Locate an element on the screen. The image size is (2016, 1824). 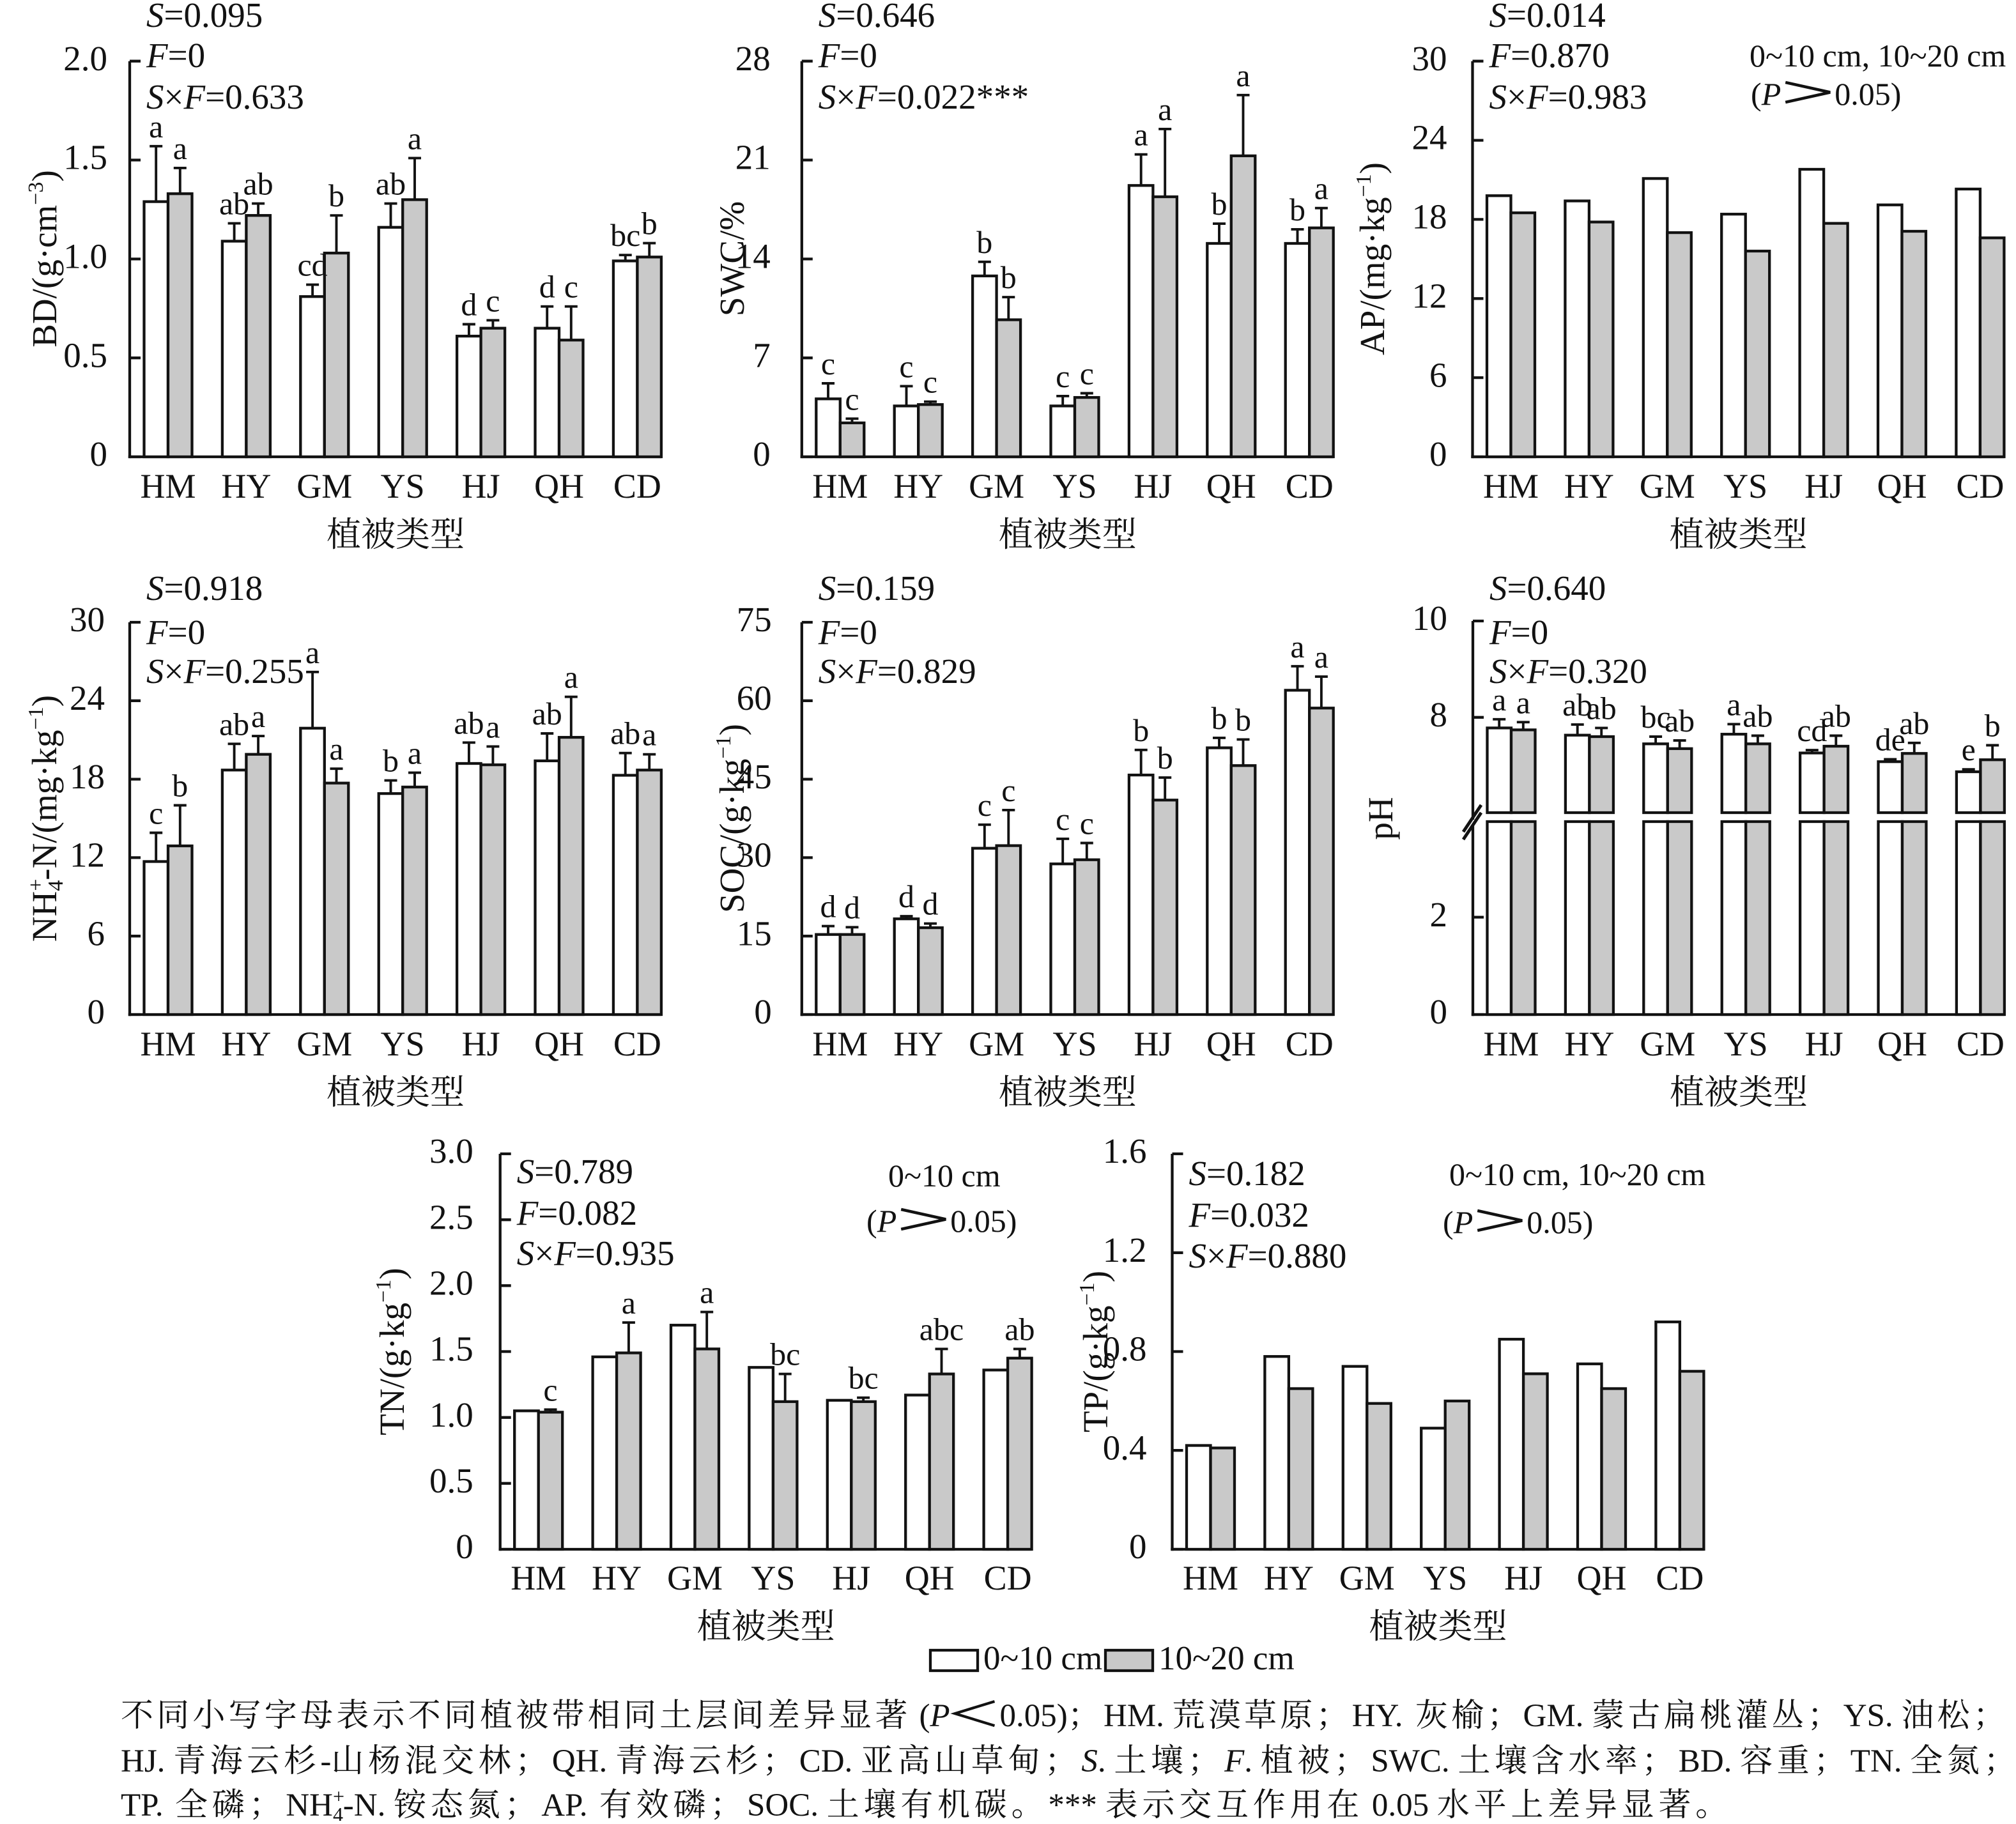
svg-text: HY. is located at coordinates (1382, 1716).